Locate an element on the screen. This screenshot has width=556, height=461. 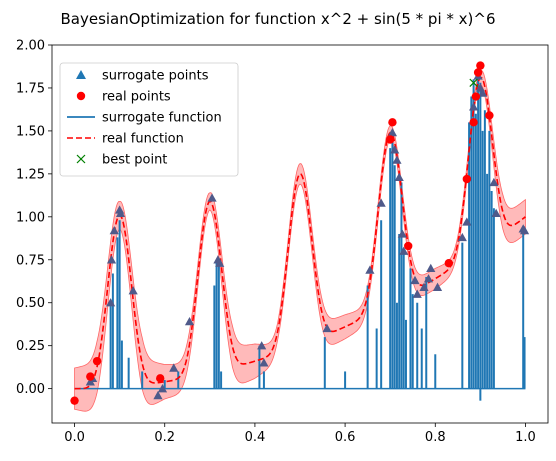
legend-label: best point is located at coordinates (134, 160).